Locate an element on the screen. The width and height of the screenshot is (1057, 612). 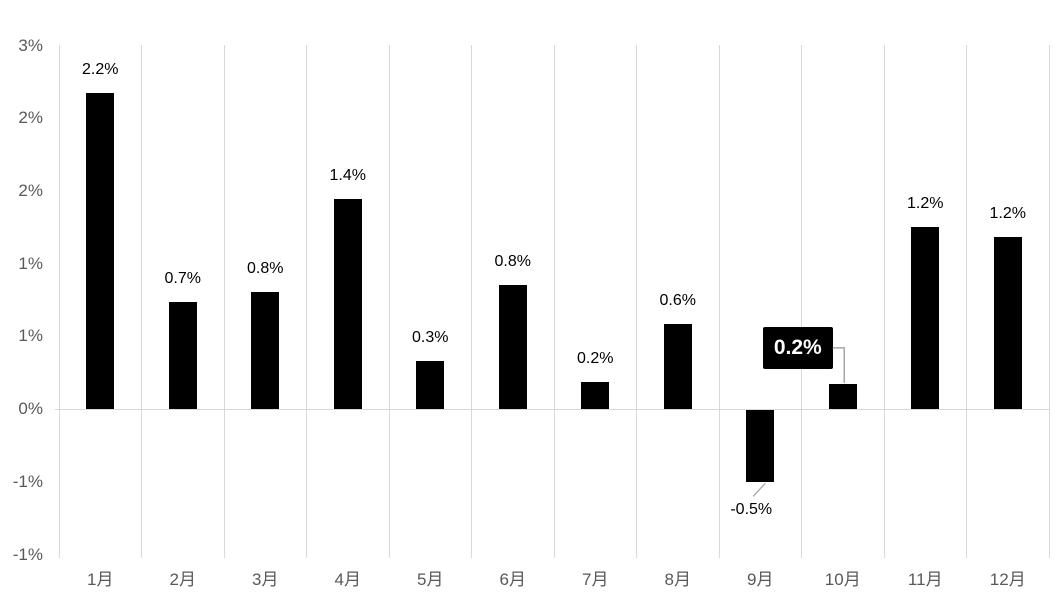
bar-data-label: 0.7% is located at coordinates (182, 279).